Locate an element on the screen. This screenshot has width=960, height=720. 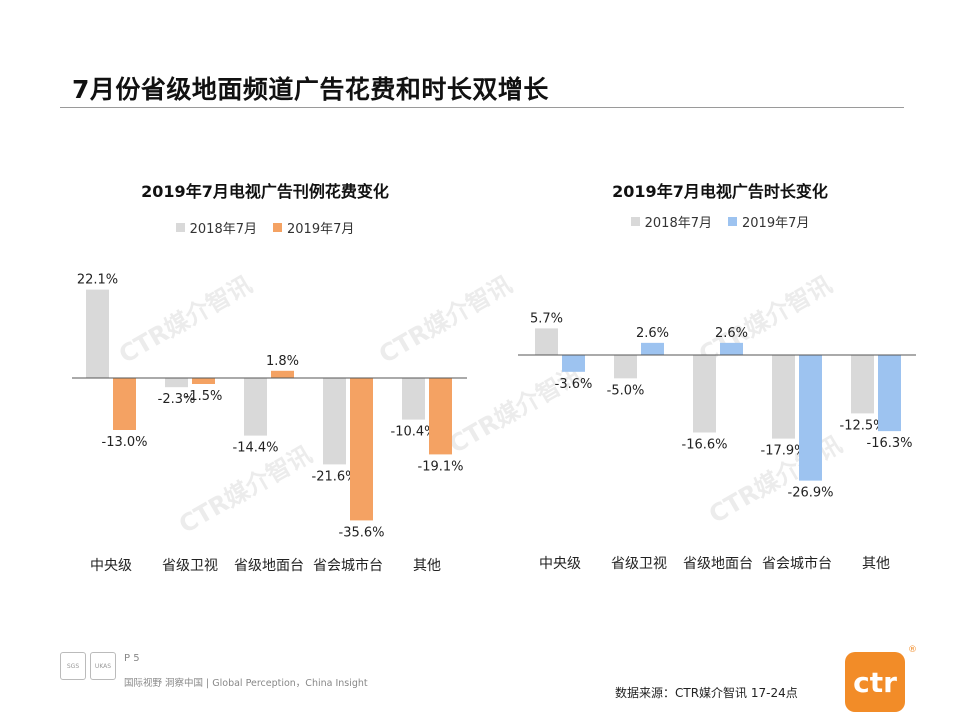
data-label: -16.6% is located at coordinates (705, 445).